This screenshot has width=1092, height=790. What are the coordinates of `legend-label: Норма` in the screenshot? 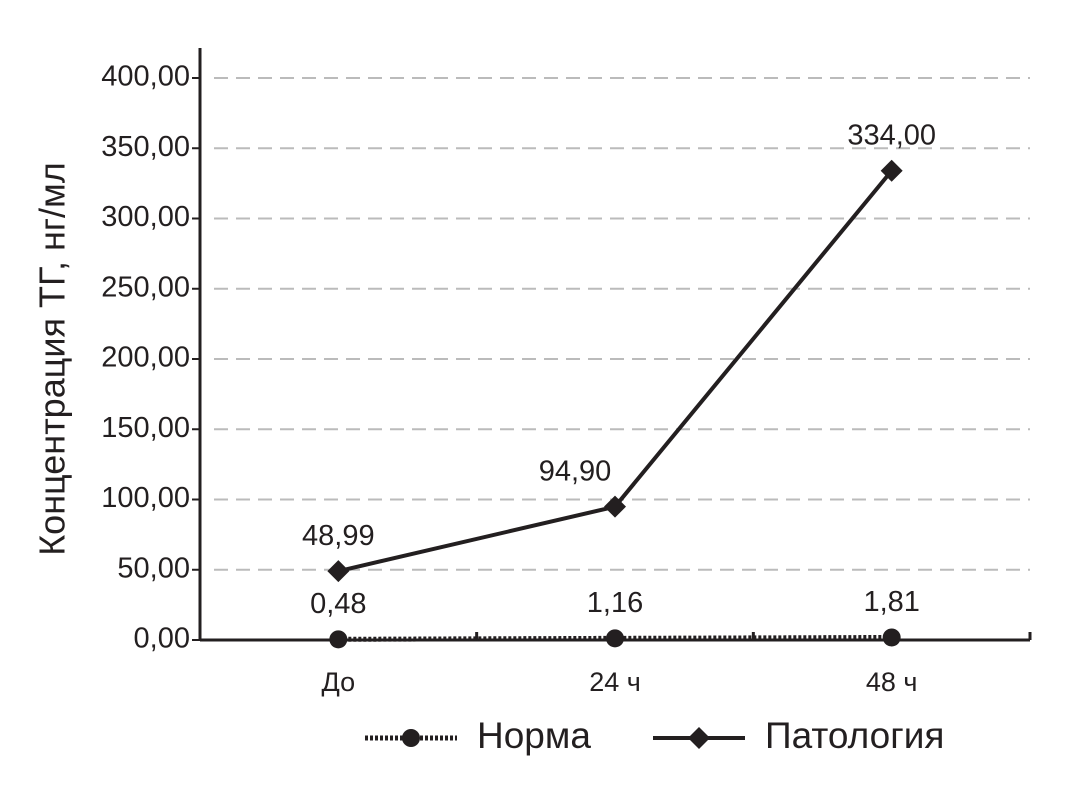 It's located at (534, 735).